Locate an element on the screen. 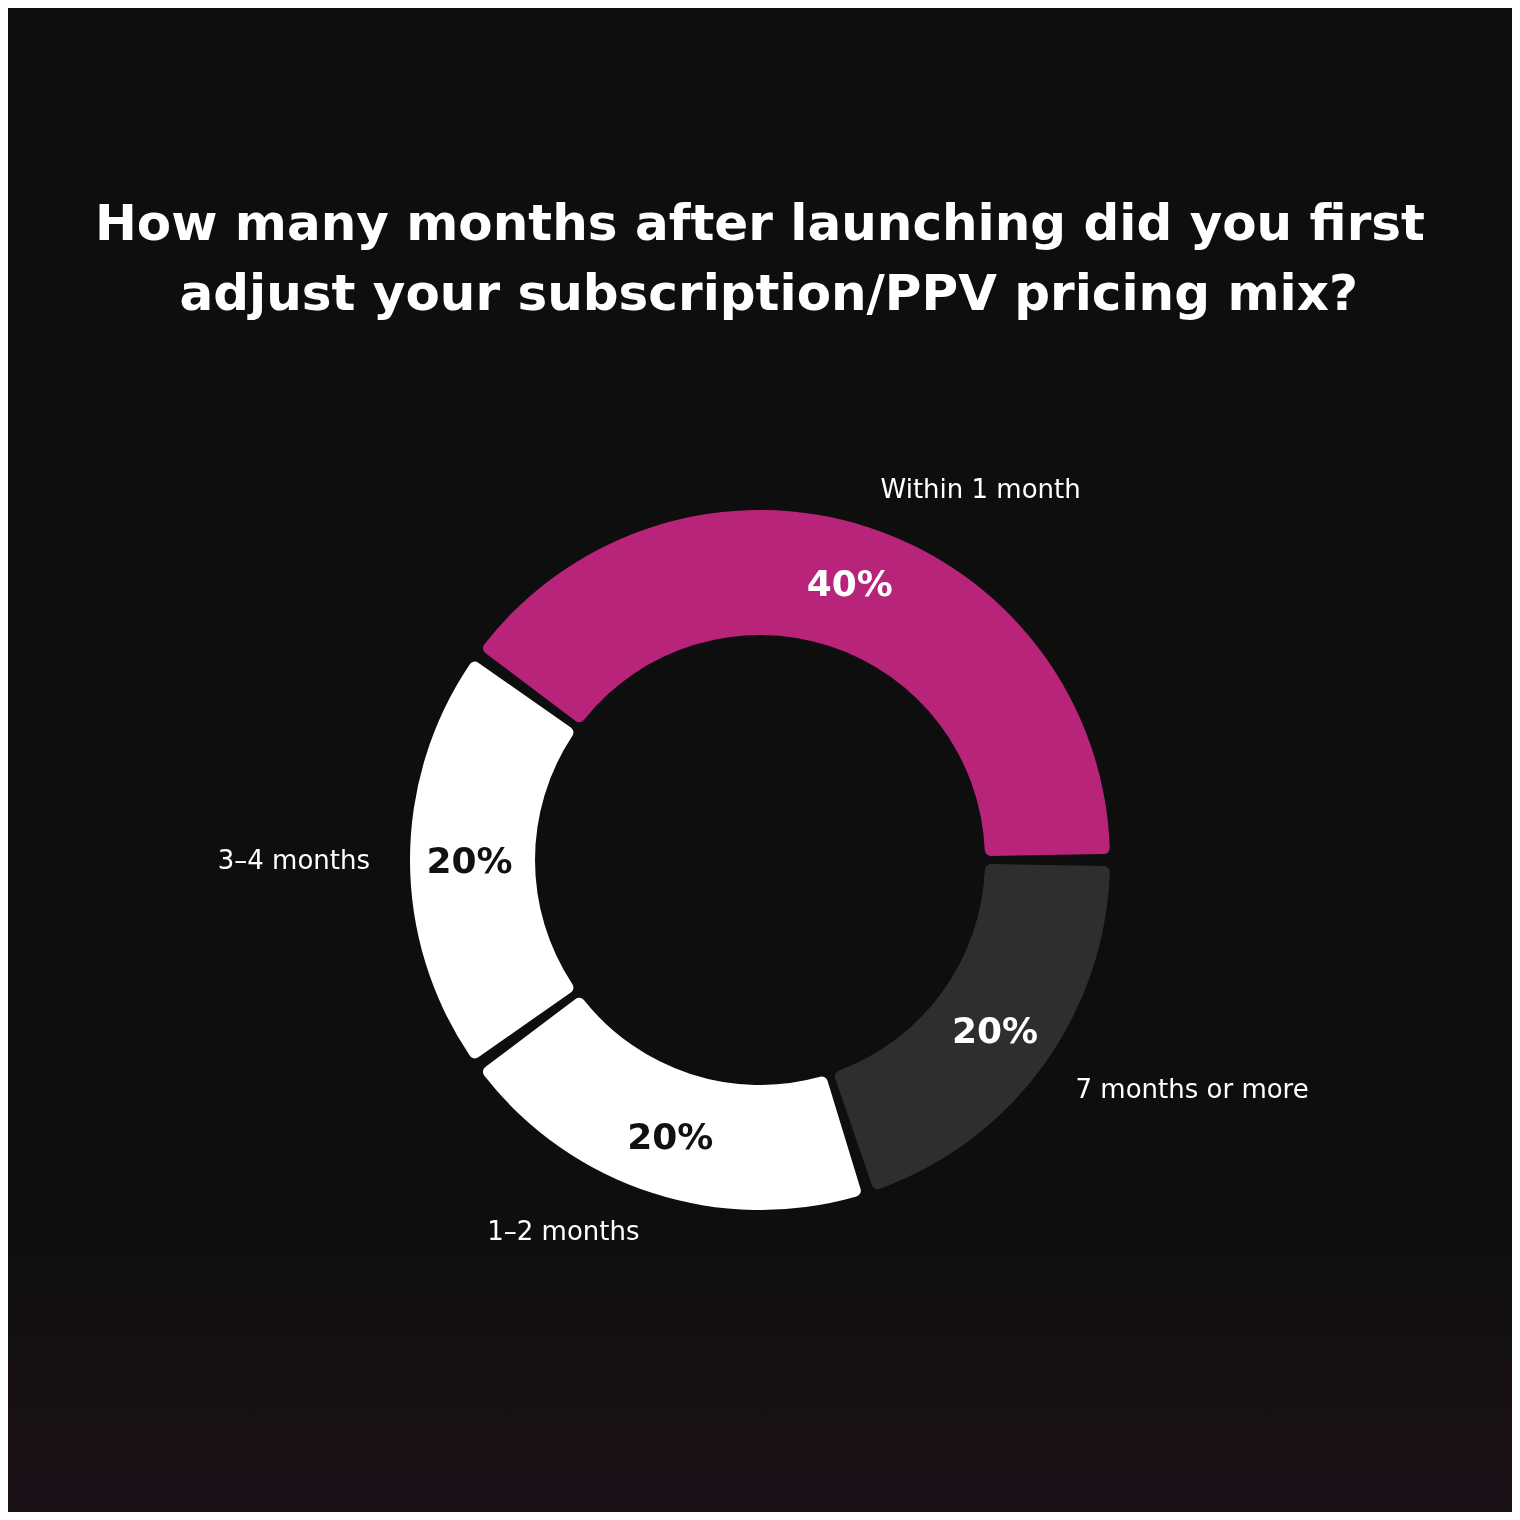 The width and height of the screenshot is (1520, 1520). slice-label: Within 1 month is located at coordinates (980, 489).